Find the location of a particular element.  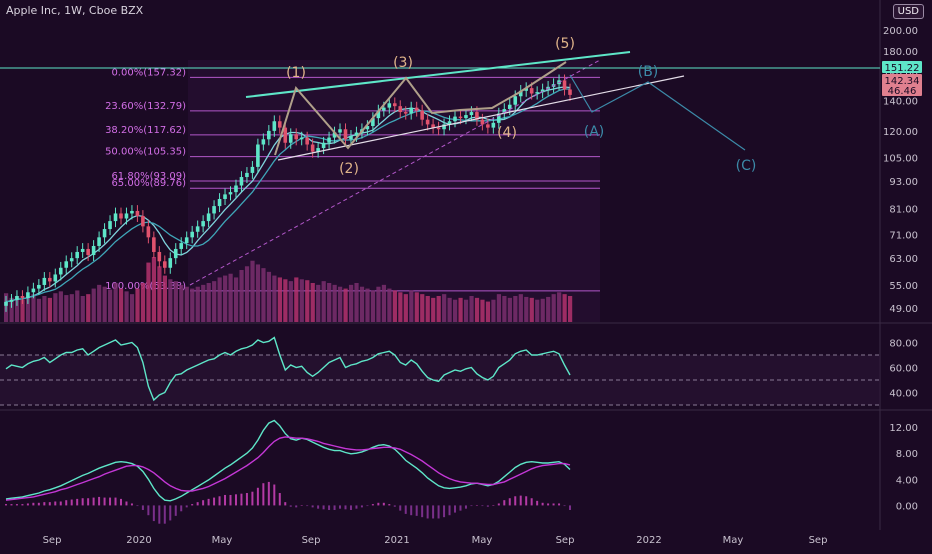

price-tick-label: 49.00 is located at coordinates (903, 309).